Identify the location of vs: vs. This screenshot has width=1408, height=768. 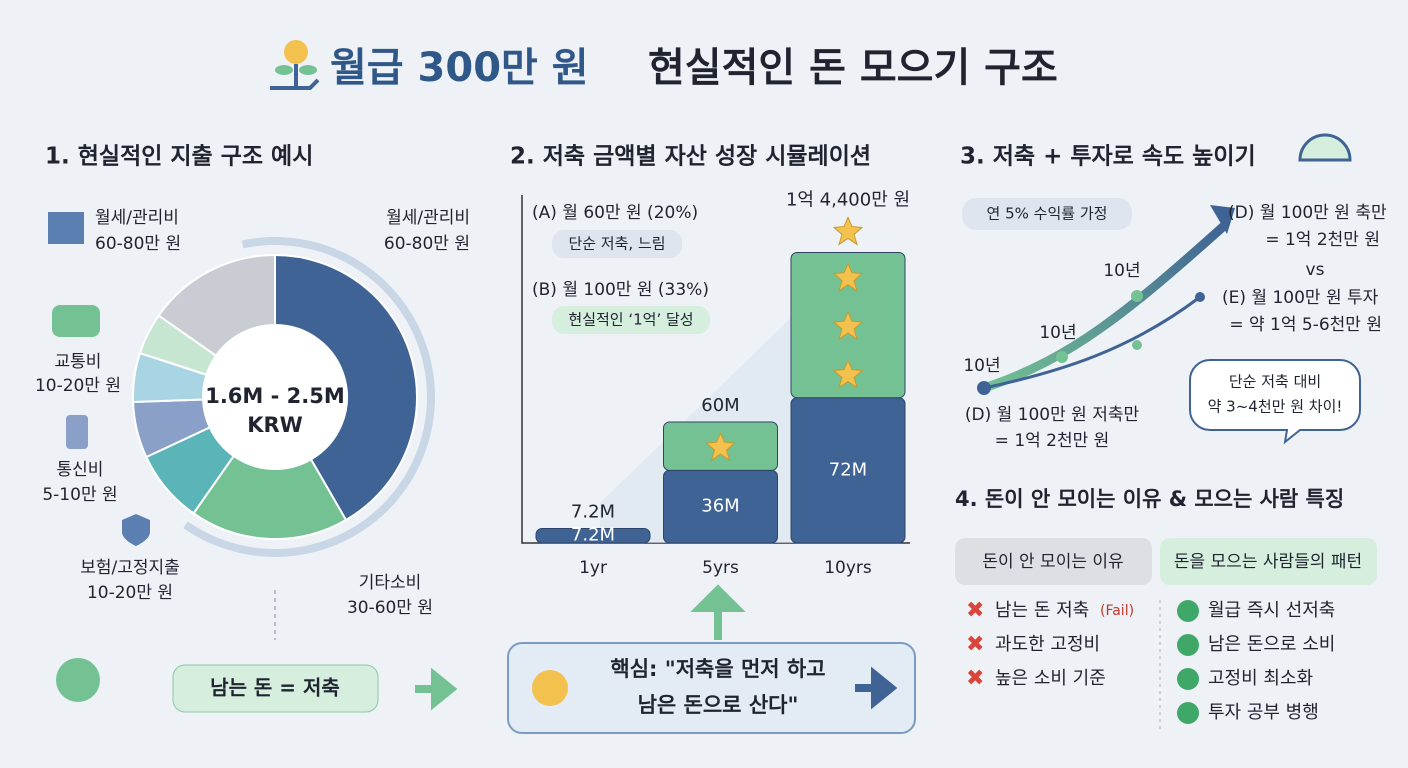
(1315, 270).